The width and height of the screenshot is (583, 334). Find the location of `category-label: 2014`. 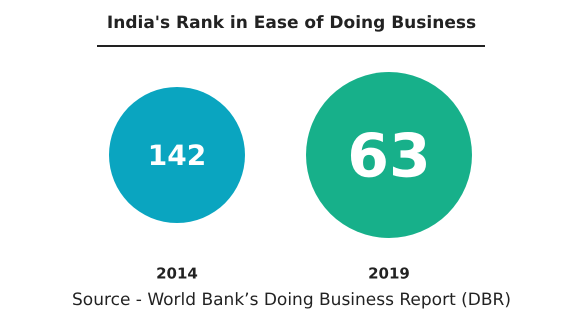

category-label: 2014 is located at coordinates (177, 273).